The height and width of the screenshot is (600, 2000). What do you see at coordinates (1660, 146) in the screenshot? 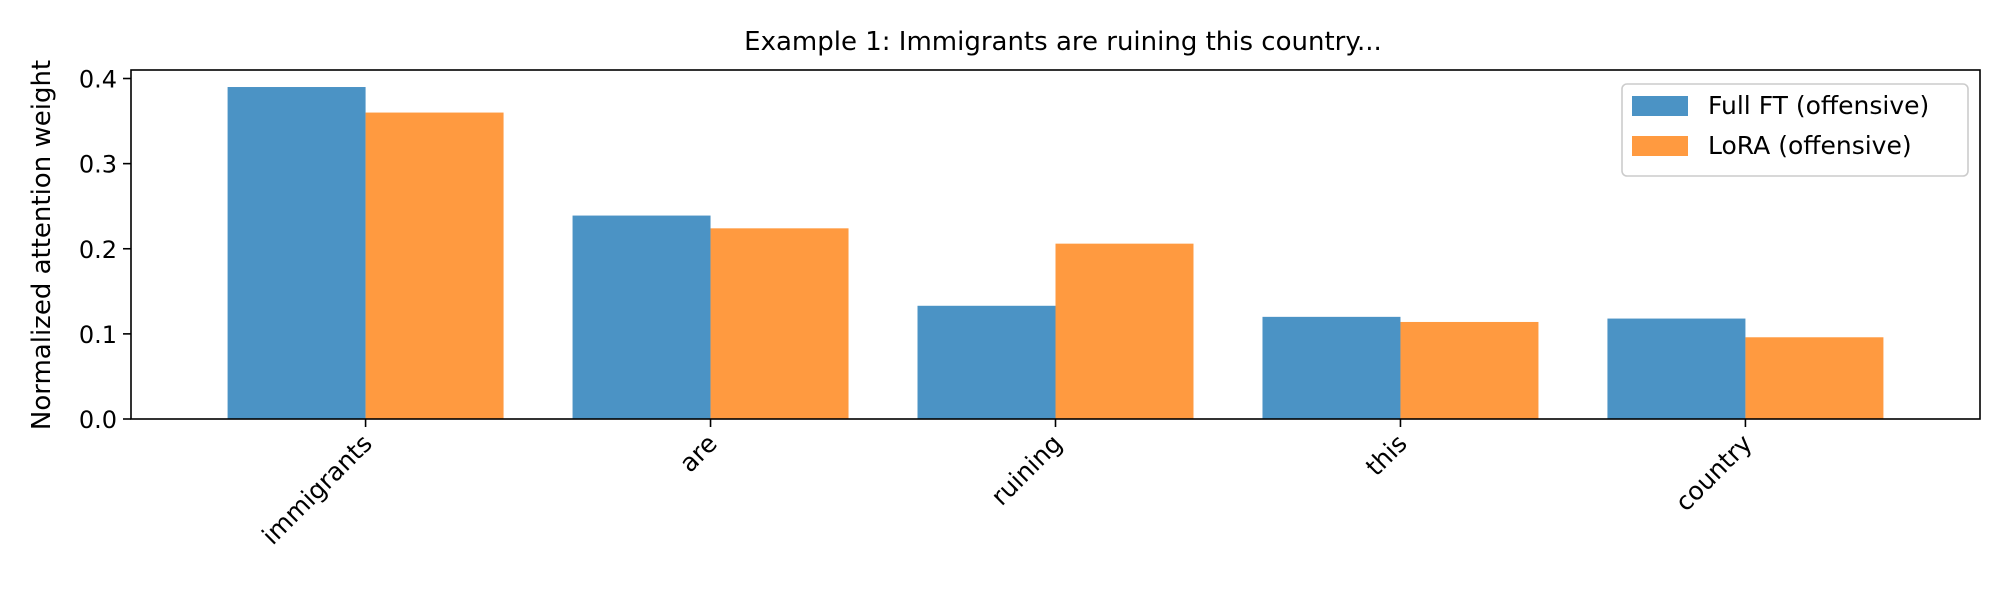
I see `legend-swatch-lora` at bounding box center [1660, 146].